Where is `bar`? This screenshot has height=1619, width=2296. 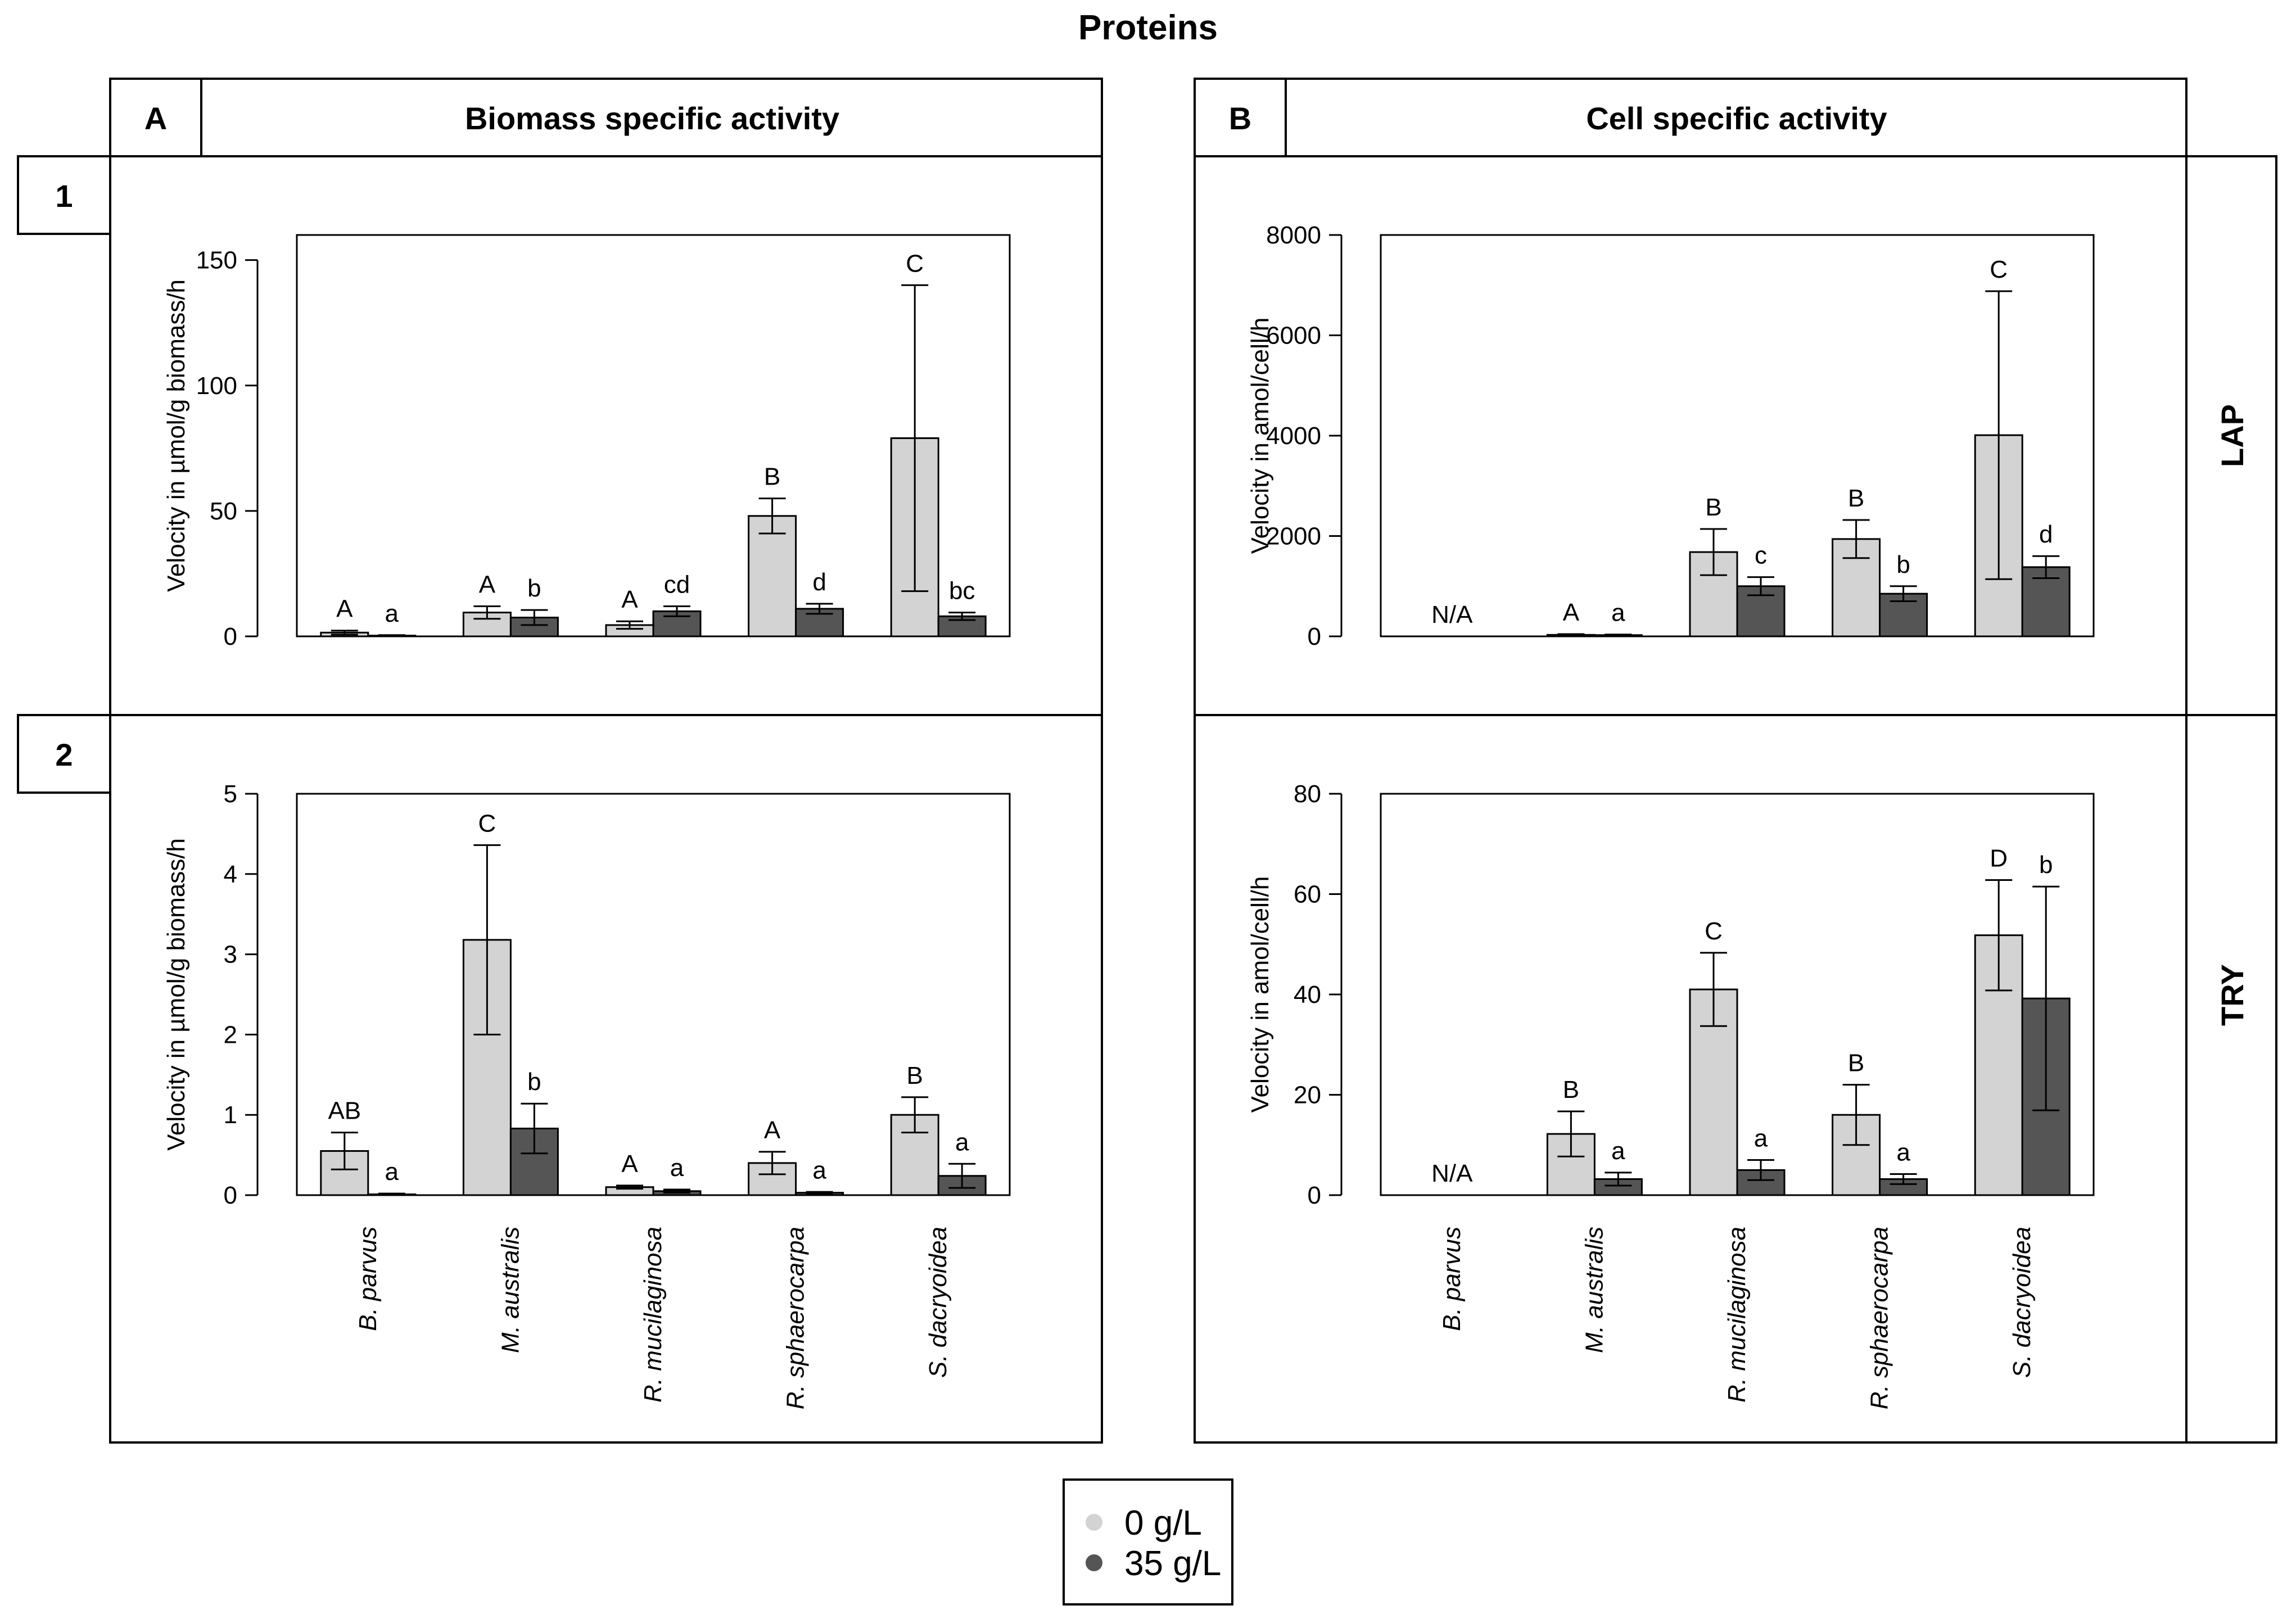
bar is located at coordinates (677, 623).